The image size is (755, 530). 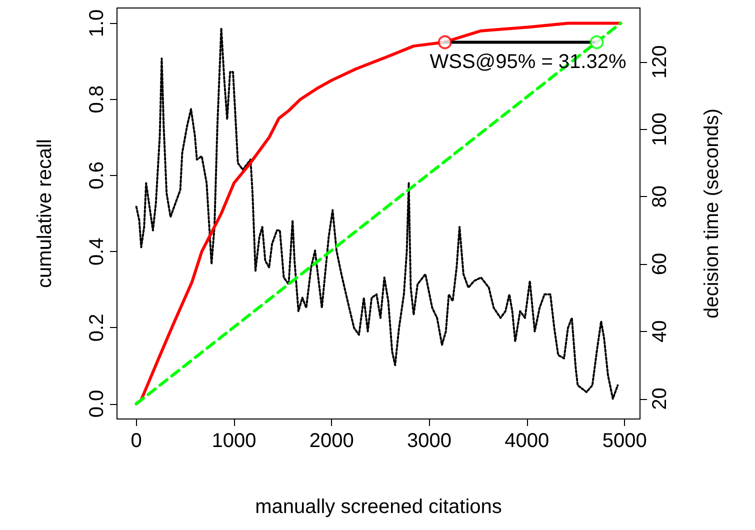 I want to click on x-tick-label: 3000, so click(x=429, y=441).